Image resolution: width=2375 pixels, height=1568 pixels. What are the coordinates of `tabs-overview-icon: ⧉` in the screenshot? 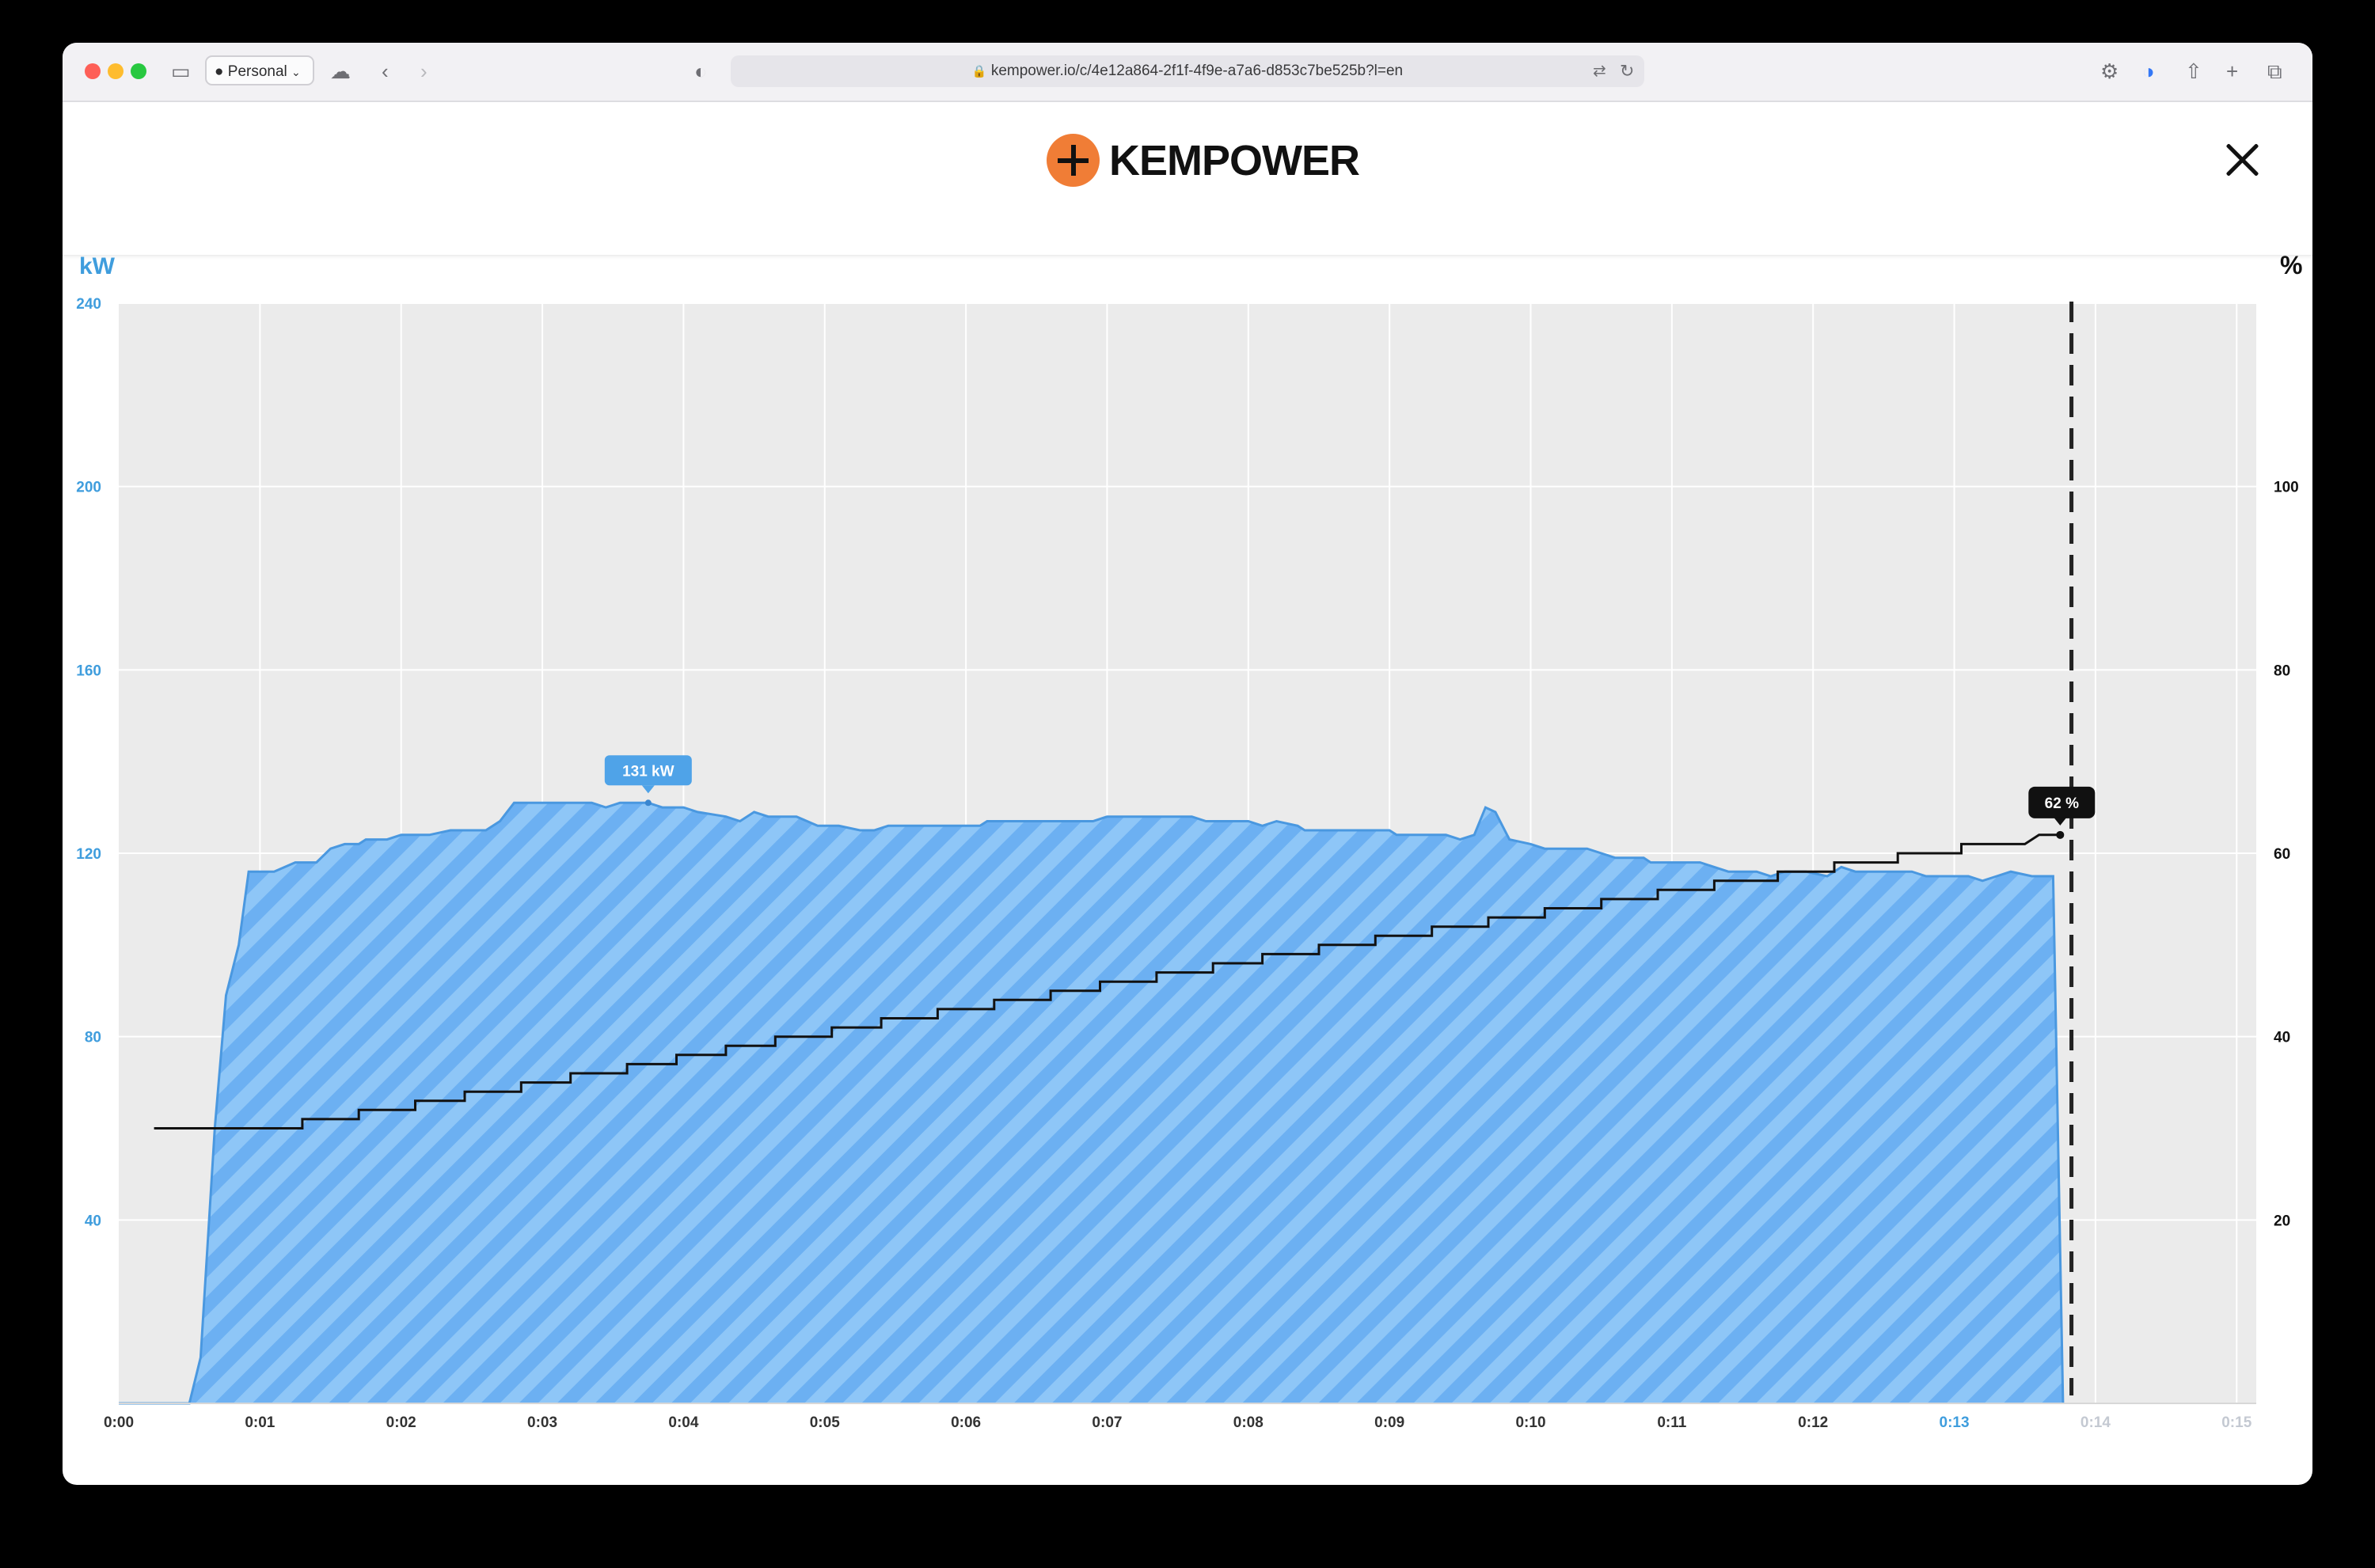 It's located at (2274, 71).